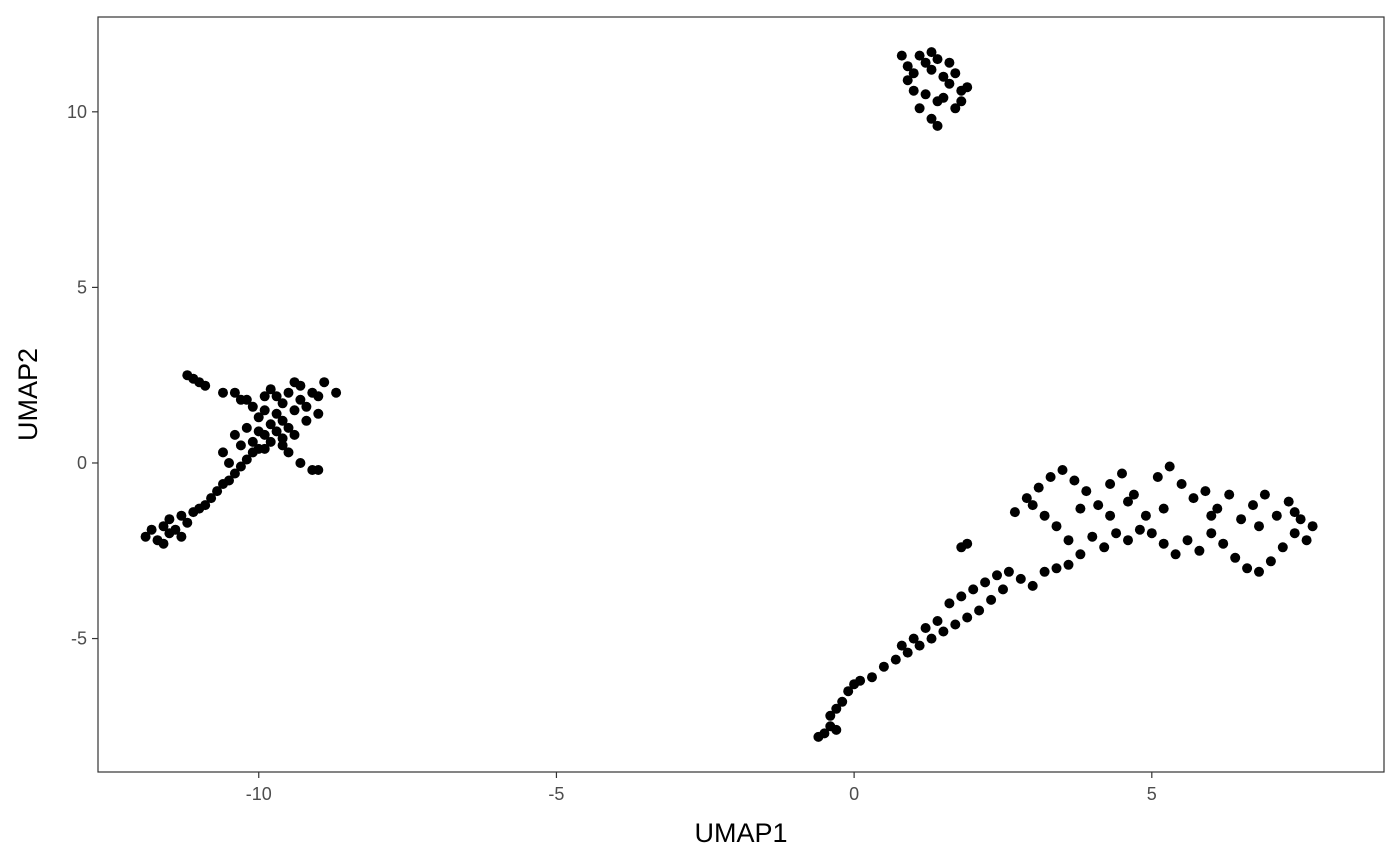 Image resolution: width=1400 pixels, height=865 pixels. Describe the element at coordinates (556, 794) in the screenshot. I see `x-tick-label: -5` at that location.